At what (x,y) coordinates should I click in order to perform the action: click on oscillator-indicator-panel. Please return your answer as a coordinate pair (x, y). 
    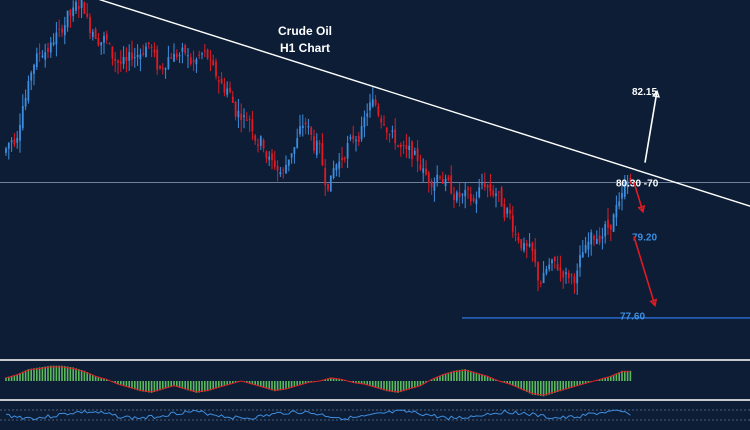
    Looking at the image, I should click on (375, 415).